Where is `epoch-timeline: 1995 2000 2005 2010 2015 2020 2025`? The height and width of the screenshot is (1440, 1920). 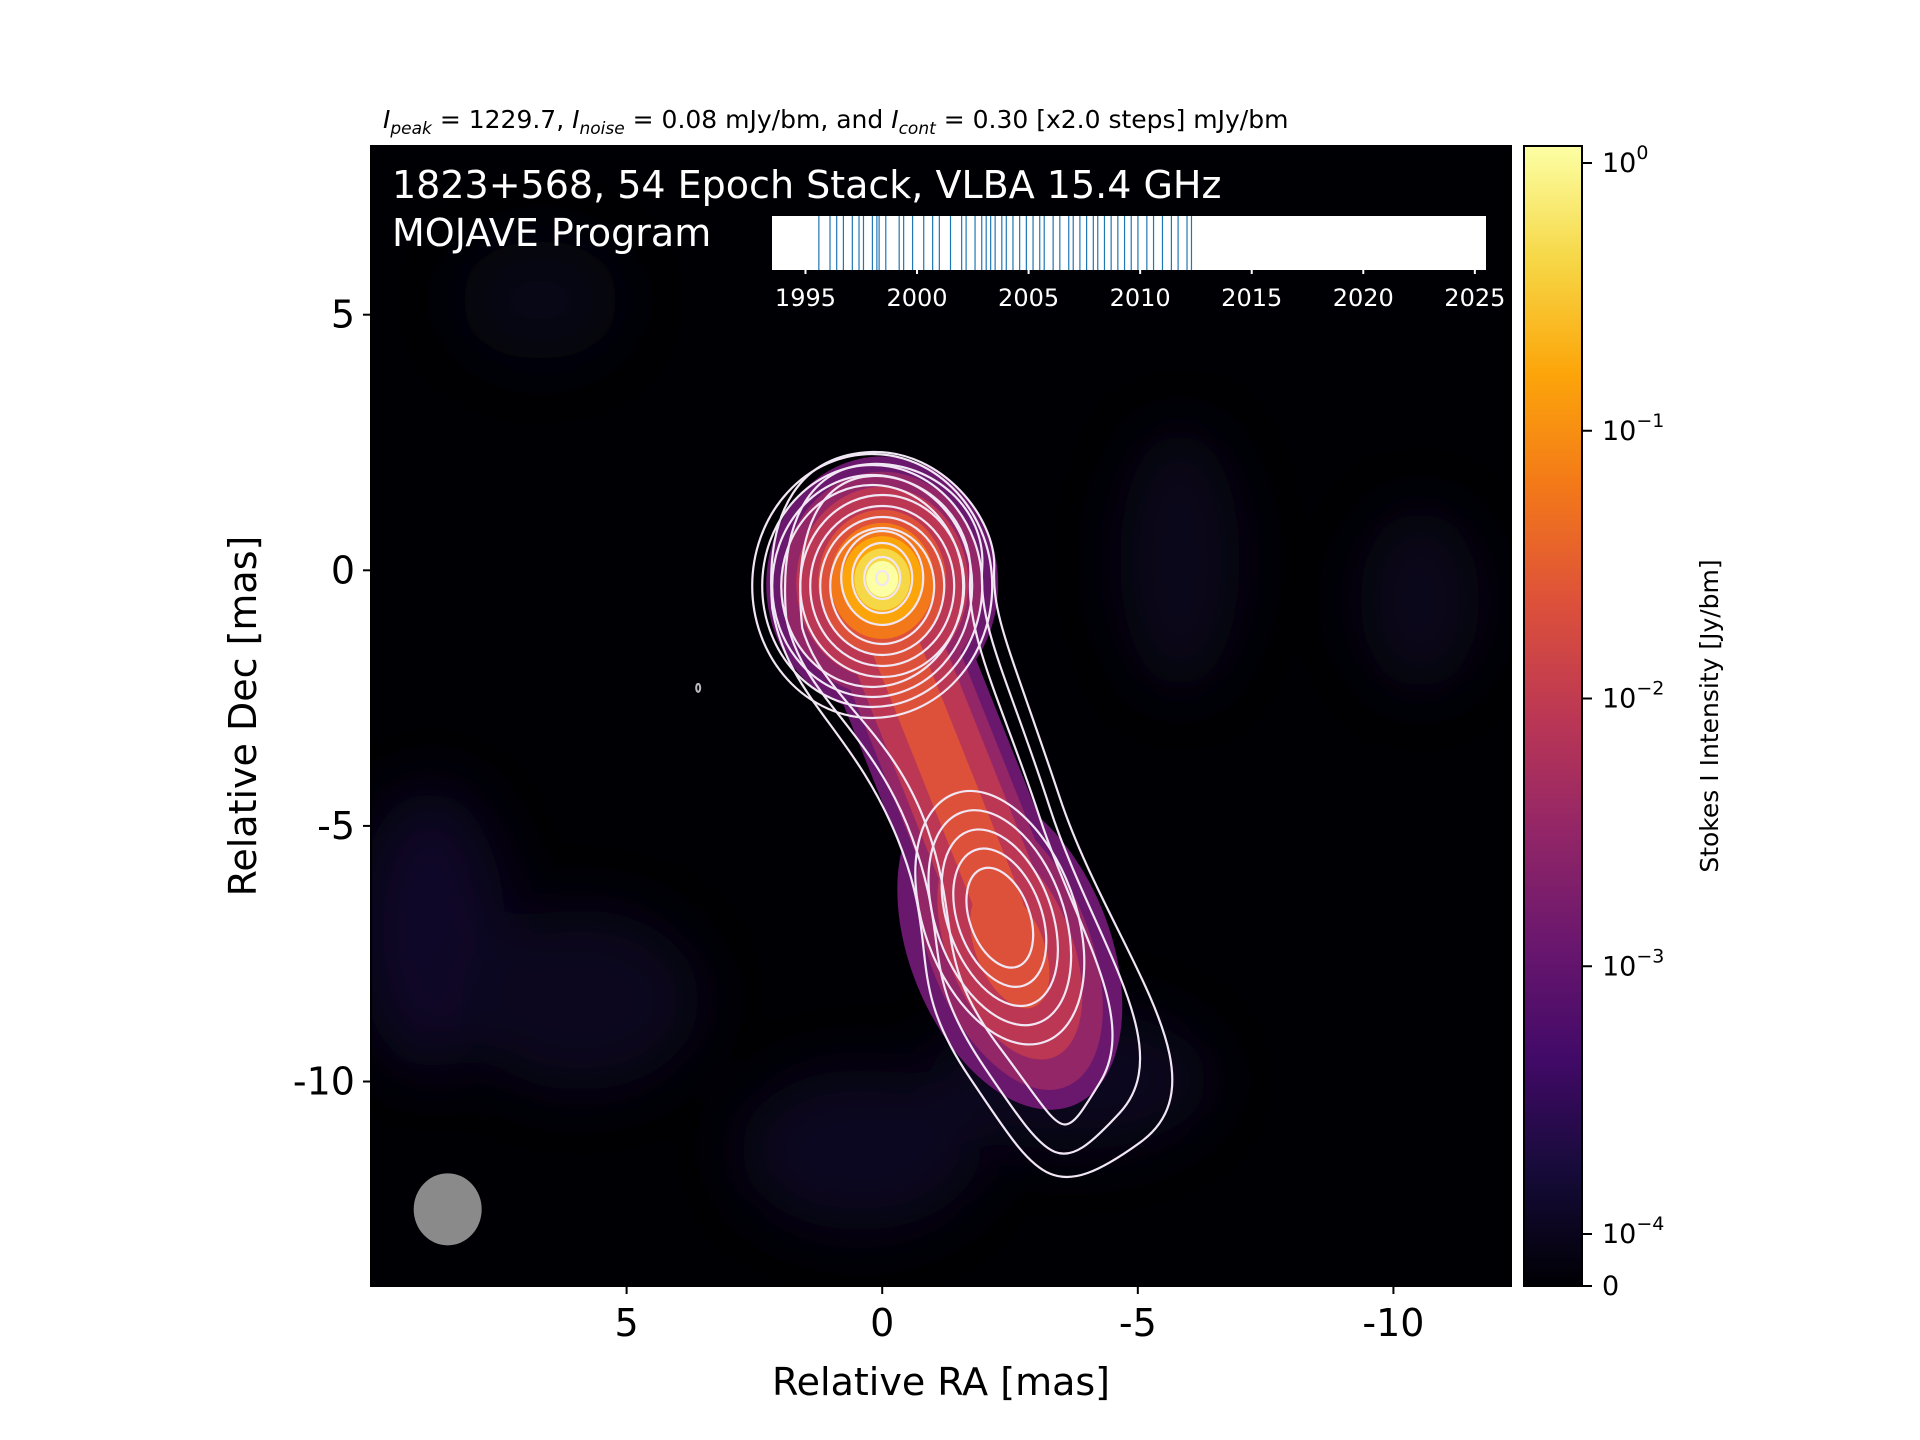
epoch-timeline: 1995 2000 2005 2010 2015 2020 2025 is located at coordinates (1138, 264).